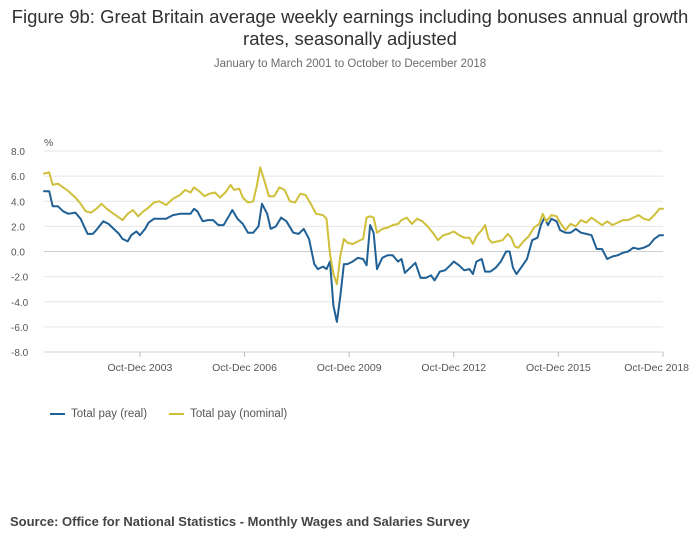  I want to click on y-tick-label: -8.0, so click(20, 353).